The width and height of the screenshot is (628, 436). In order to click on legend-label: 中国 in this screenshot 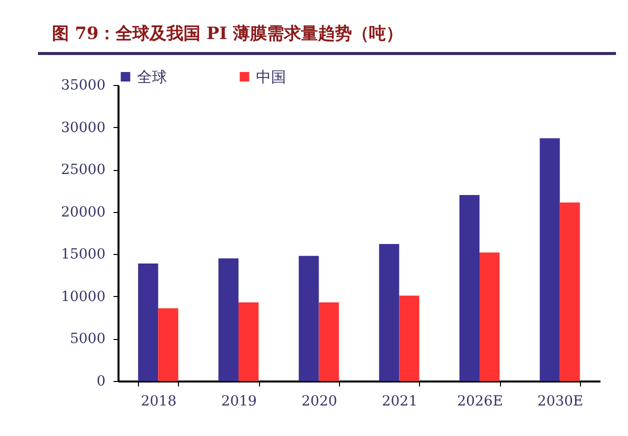, I will do `click(271, 77)`.